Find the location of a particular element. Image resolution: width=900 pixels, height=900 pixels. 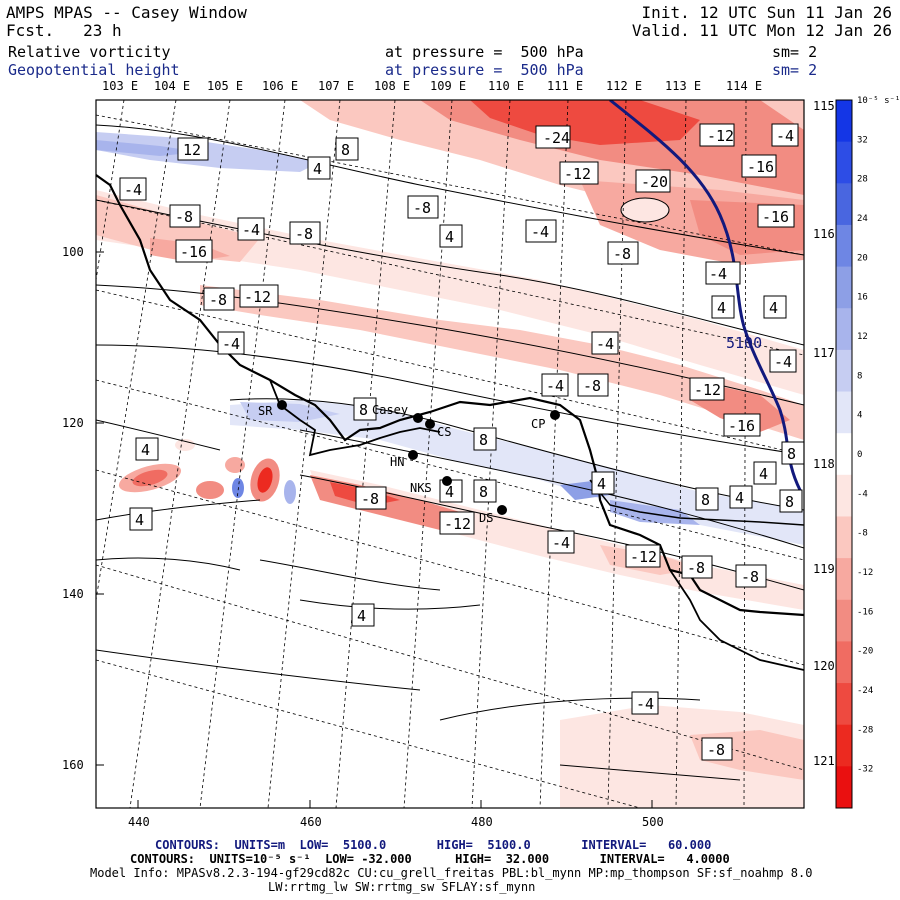

colorbar-label: 32 is located at coordinates (862, 140).